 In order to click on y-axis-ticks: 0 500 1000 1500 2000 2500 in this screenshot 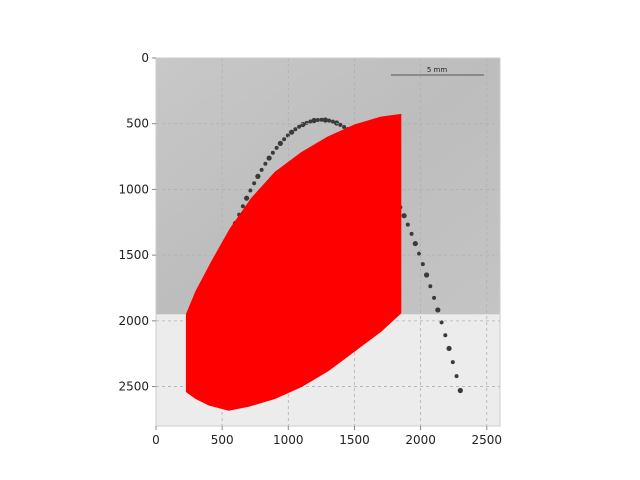, I will do `click(137, 222)`.